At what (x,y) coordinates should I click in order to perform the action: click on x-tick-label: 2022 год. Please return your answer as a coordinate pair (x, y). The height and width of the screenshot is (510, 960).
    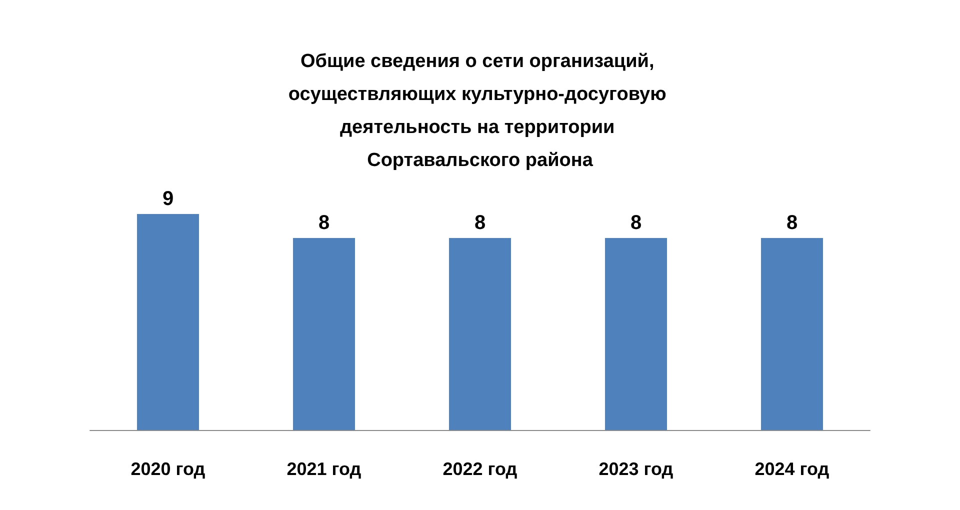
    Looking at the image, I should click on (480, 469).